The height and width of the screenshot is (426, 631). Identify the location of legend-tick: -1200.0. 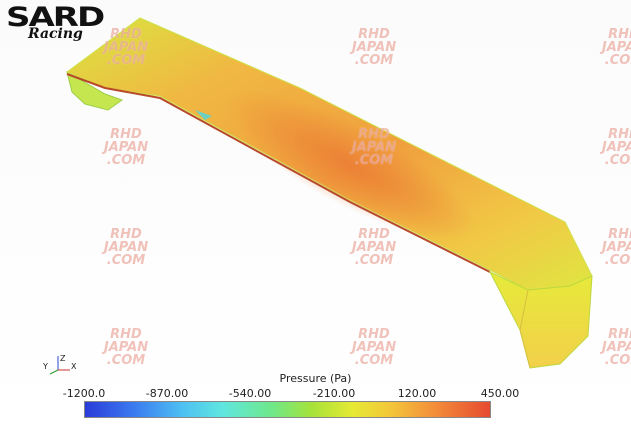
(84, 393).